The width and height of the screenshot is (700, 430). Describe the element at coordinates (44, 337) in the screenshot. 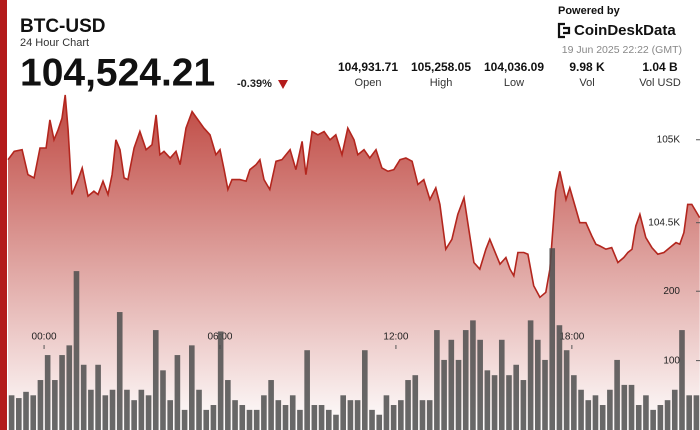

I see `x-tick-label: 00:00` at that location.